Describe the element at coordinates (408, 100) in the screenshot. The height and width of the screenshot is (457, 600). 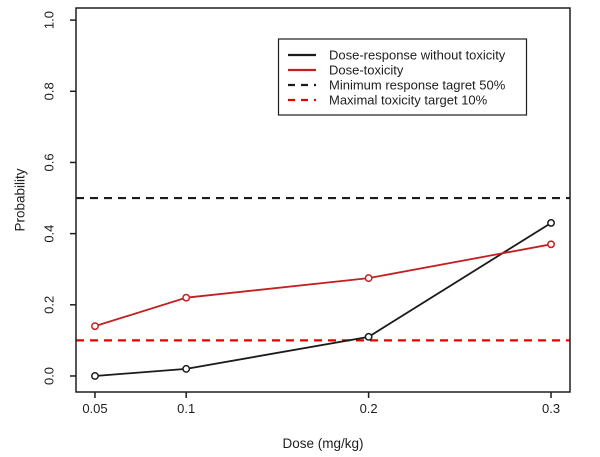
I see `legend-label: Maximal toxicity target 10%` at that location.